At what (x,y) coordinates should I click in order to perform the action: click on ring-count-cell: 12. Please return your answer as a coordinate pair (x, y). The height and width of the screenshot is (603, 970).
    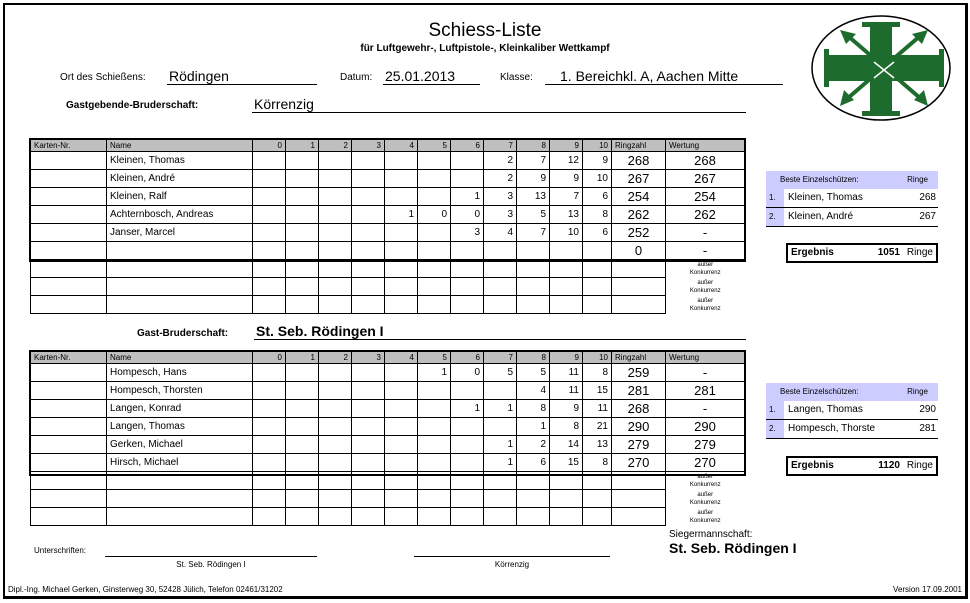
    Looking at the image, I should click on (566, 160).